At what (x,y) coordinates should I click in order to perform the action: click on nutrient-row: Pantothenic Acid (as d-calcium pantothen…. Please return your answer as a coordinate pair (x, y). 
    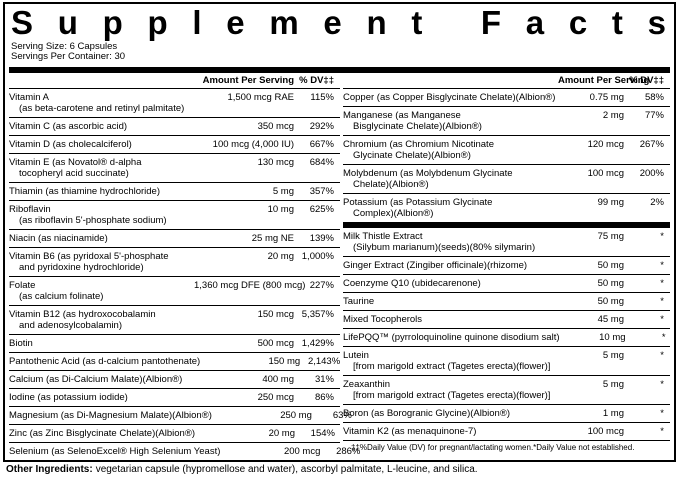
    Looking at the image, I should click on (174, 362).